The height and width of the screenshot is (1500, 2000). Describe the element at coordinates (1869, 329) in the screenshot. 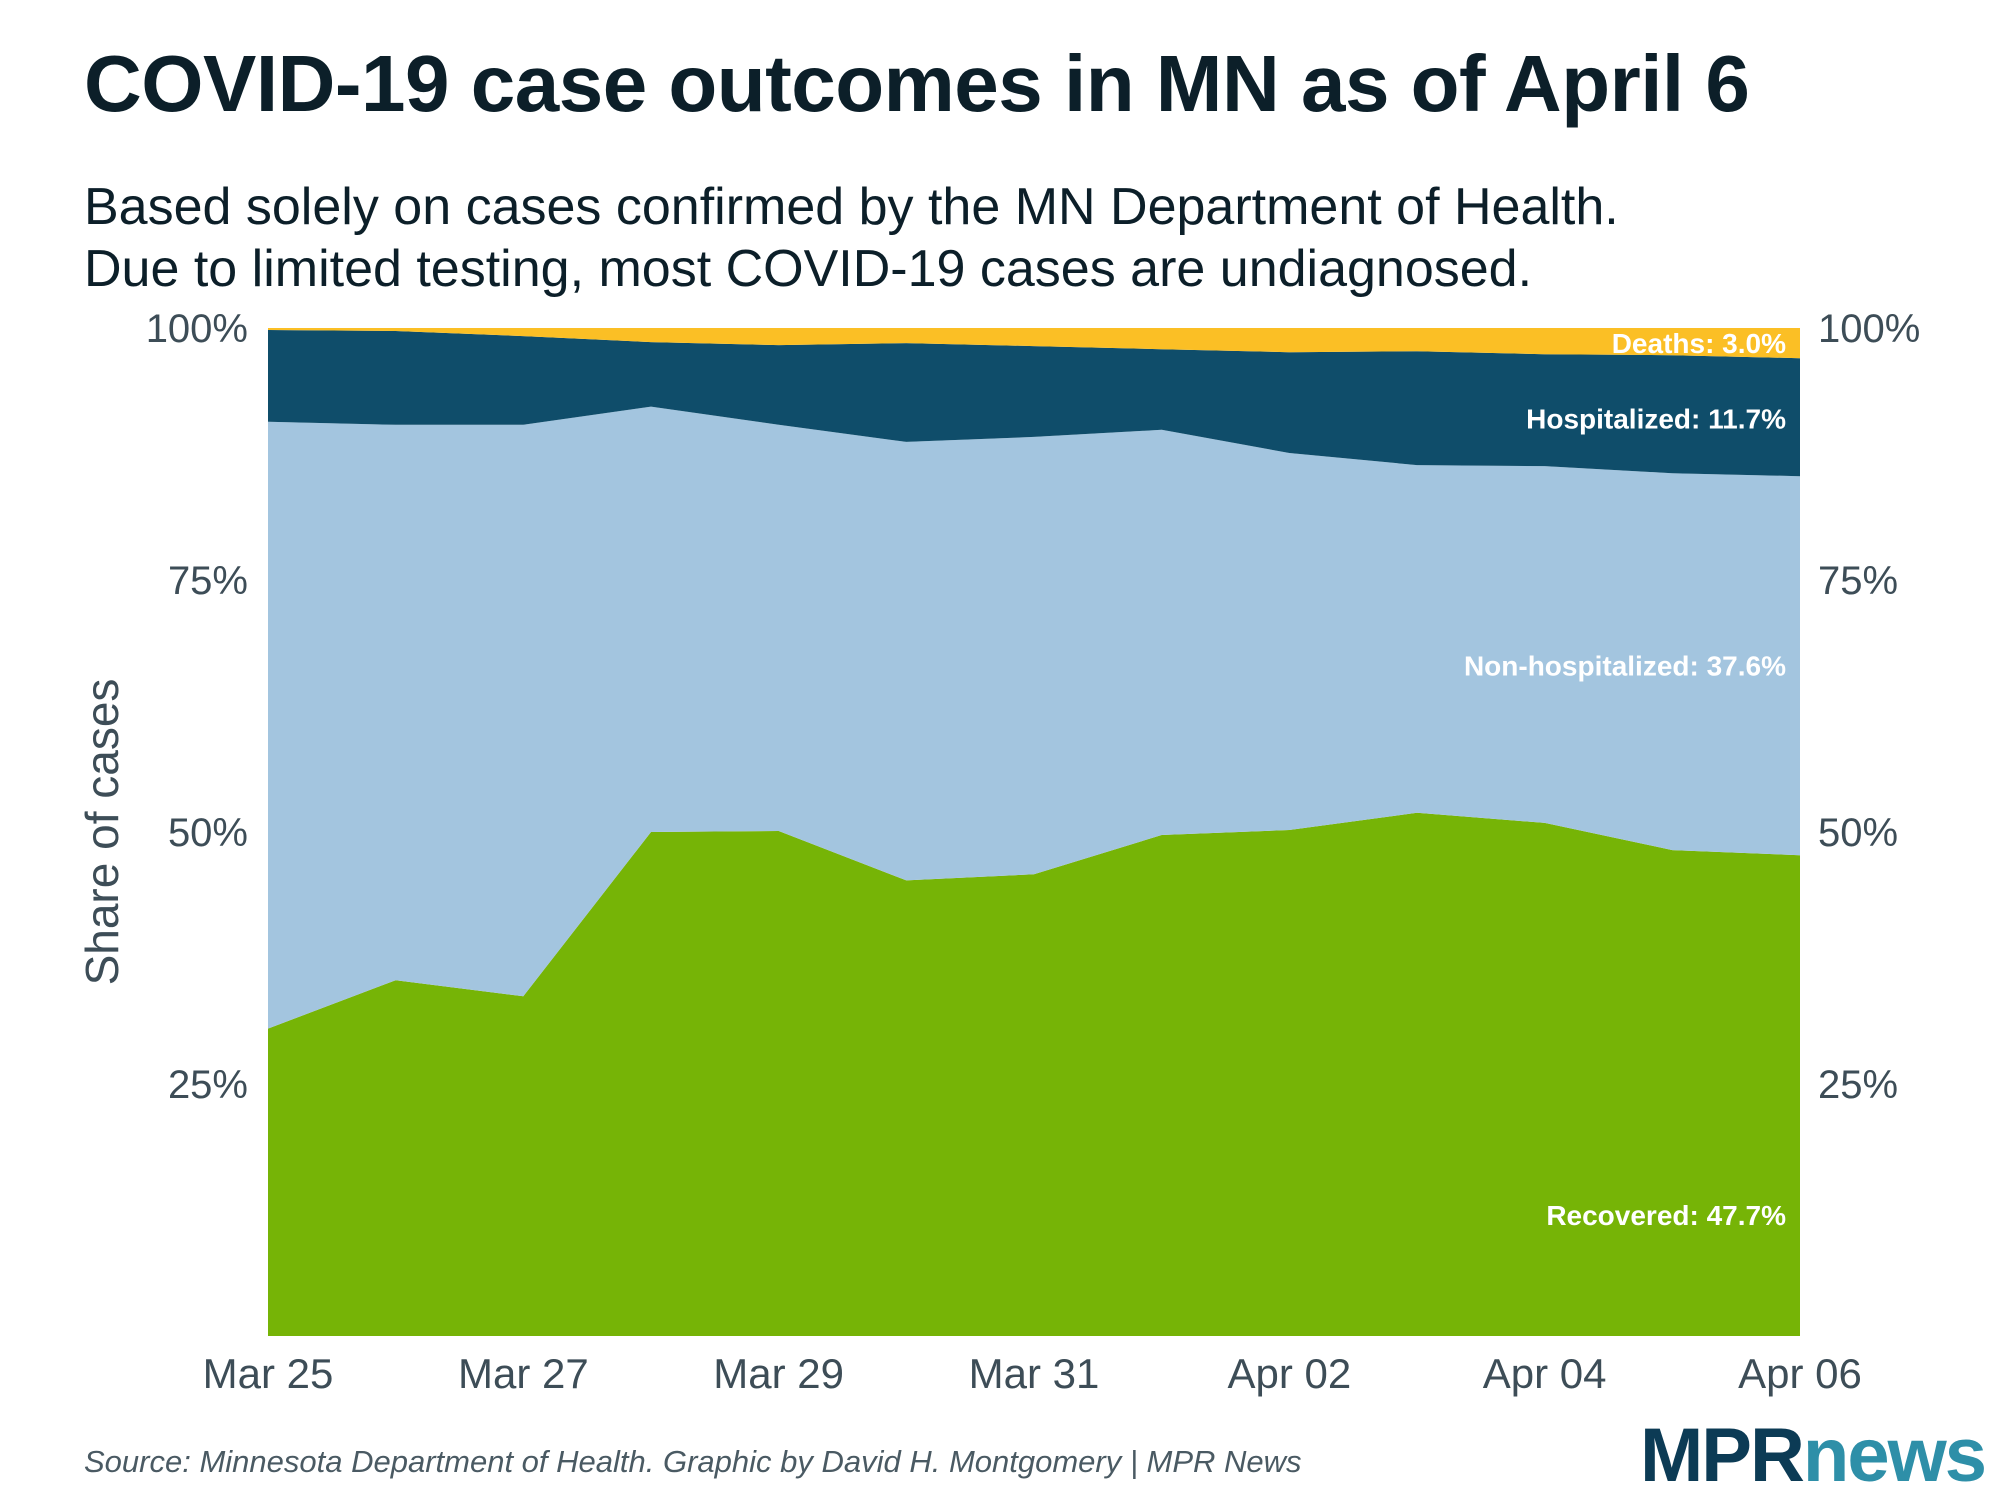

I see `y-tick-label-right: 100%` at that location.